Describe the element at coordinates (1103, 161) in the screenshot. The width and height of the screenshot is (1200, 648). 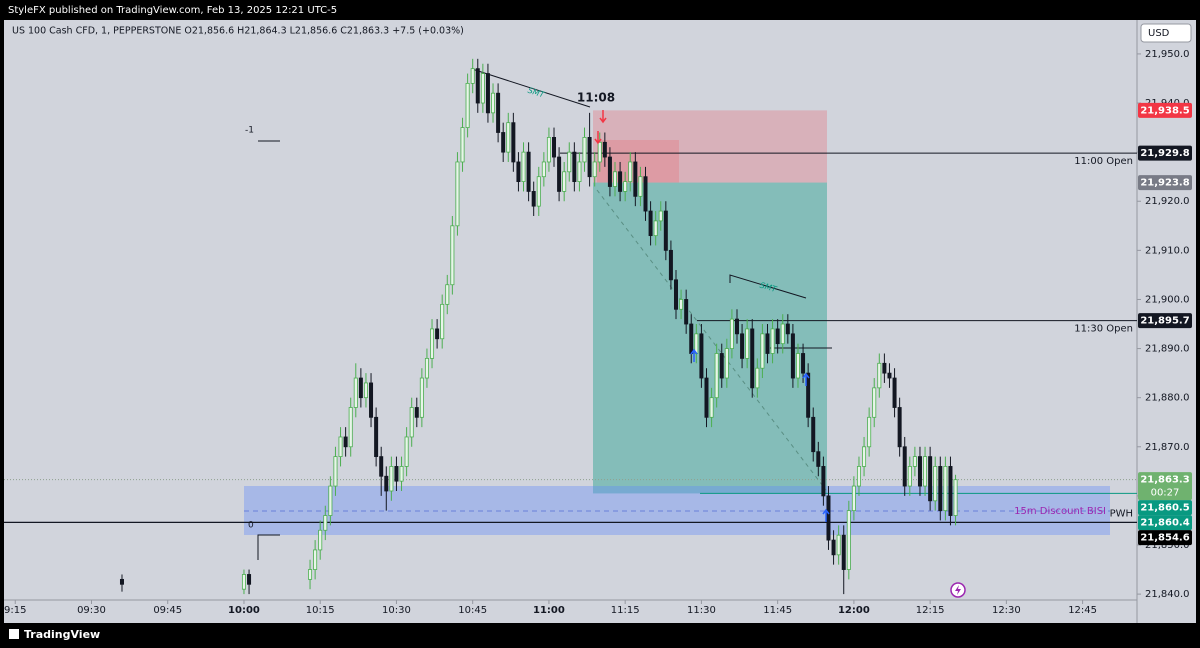
I see `level-label: 11:00 Open` at that location.